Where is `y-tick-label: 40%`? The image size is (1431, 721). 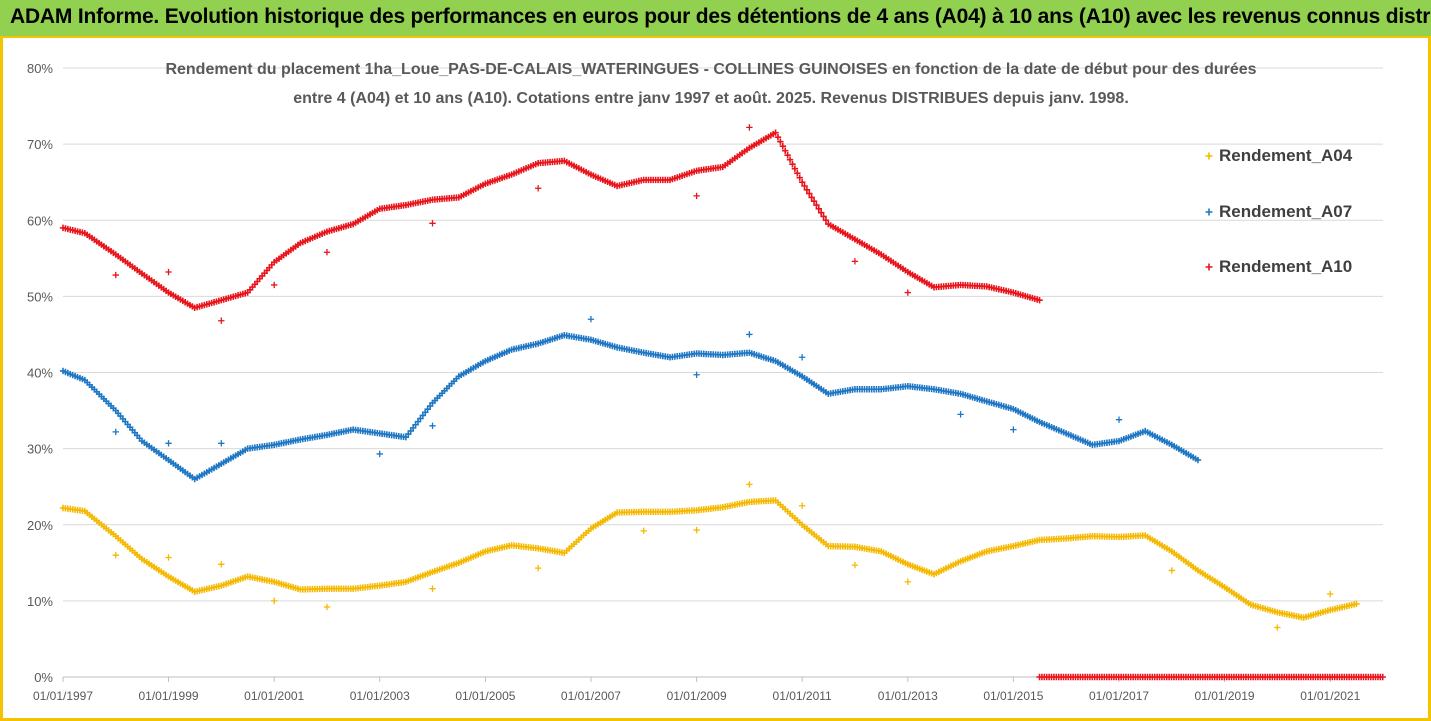 y-tick-label: 40% is located at coordinates (40, 373).